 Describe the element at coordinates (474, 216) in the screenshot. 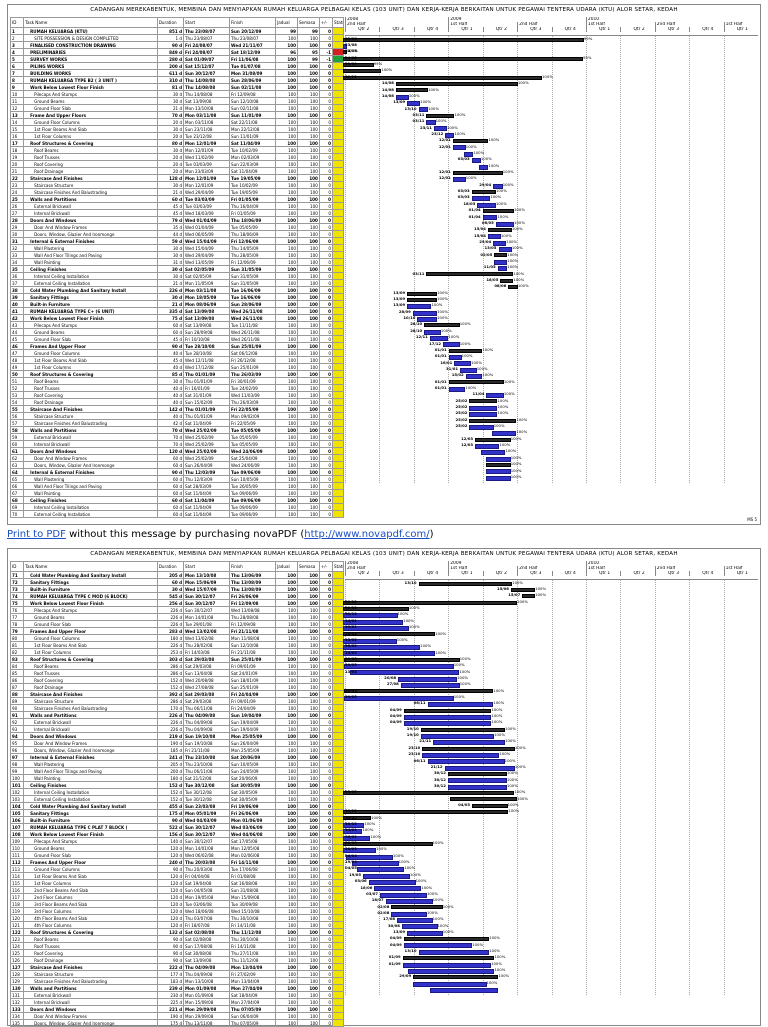

I see `bar-start-label: 01/04` at that location.